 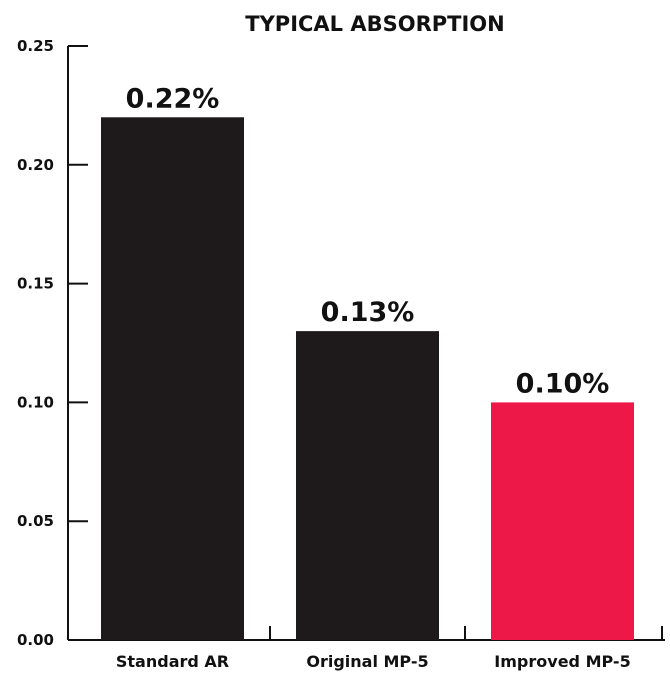 What do you see at coordinates (35, 284) in the screenshot?
I see `y-tick-label: 0.15` at bounding box center [35, 284].